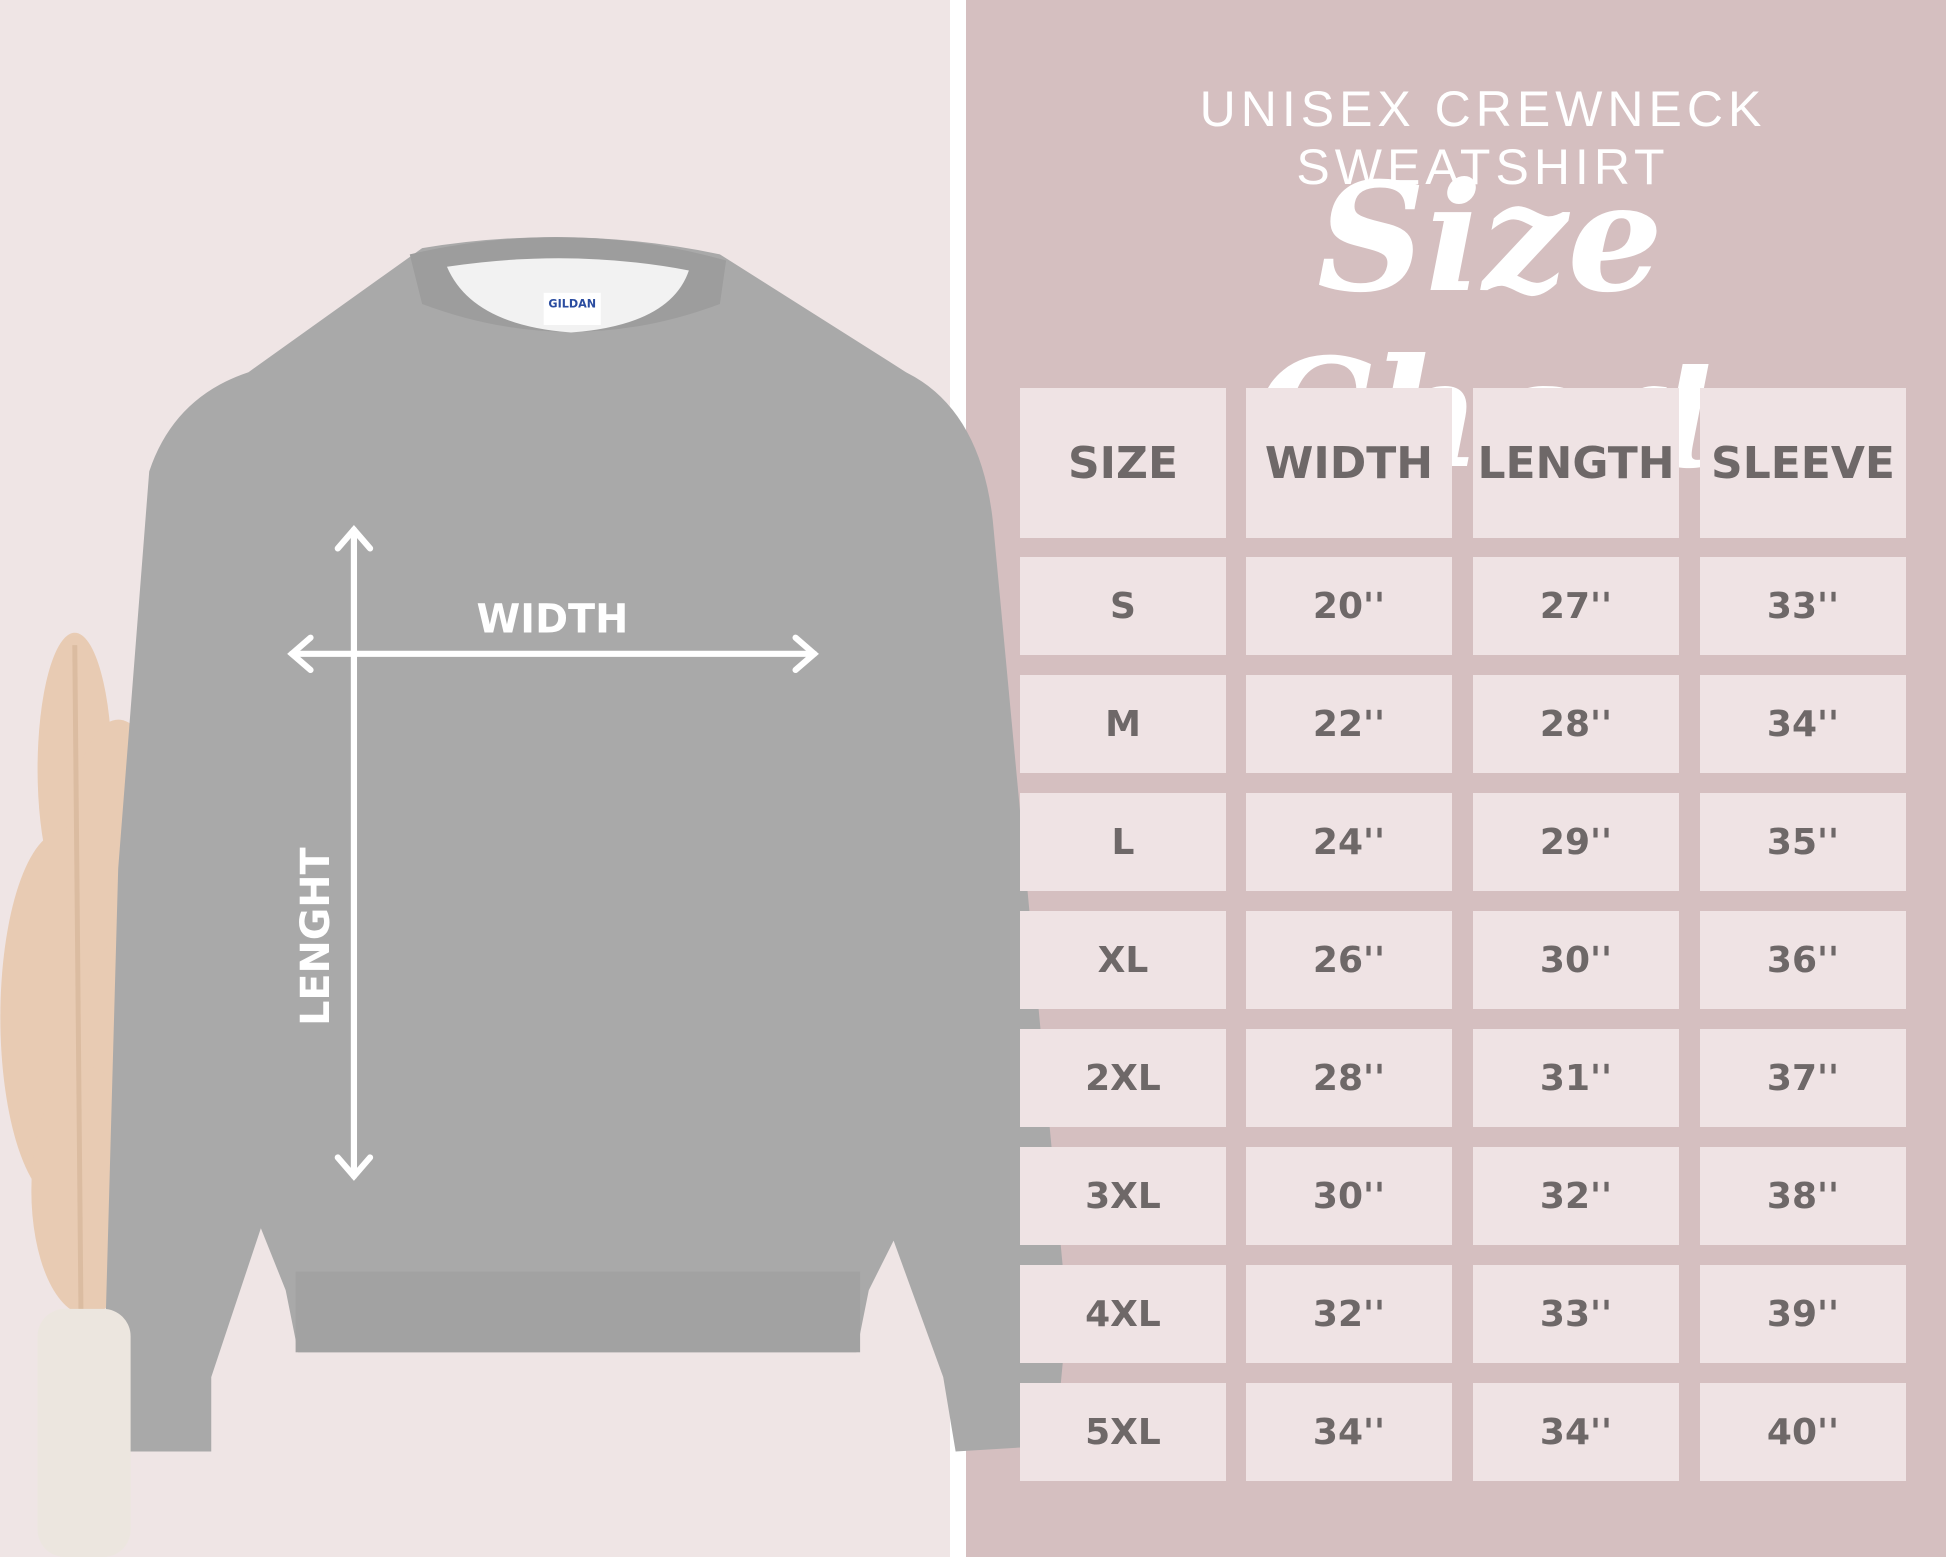 This screenshot has height=1557, width=1946. I want to click on table-cell: 31'', so click(1576, 1078).